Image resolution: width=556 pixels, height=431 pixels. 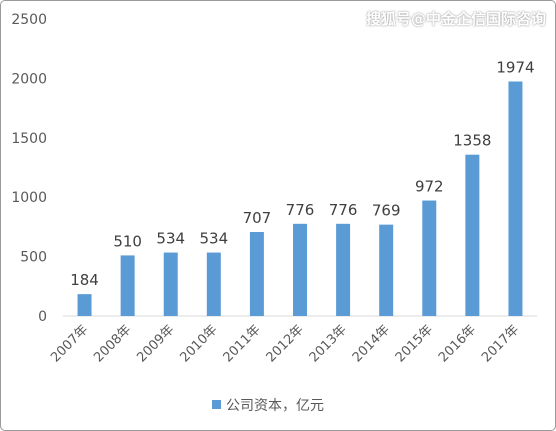 What do you see at coordinates (414, 343) in the screenshot?
I see `x-tick-label: 2015年` at bounding box center [414, 343].